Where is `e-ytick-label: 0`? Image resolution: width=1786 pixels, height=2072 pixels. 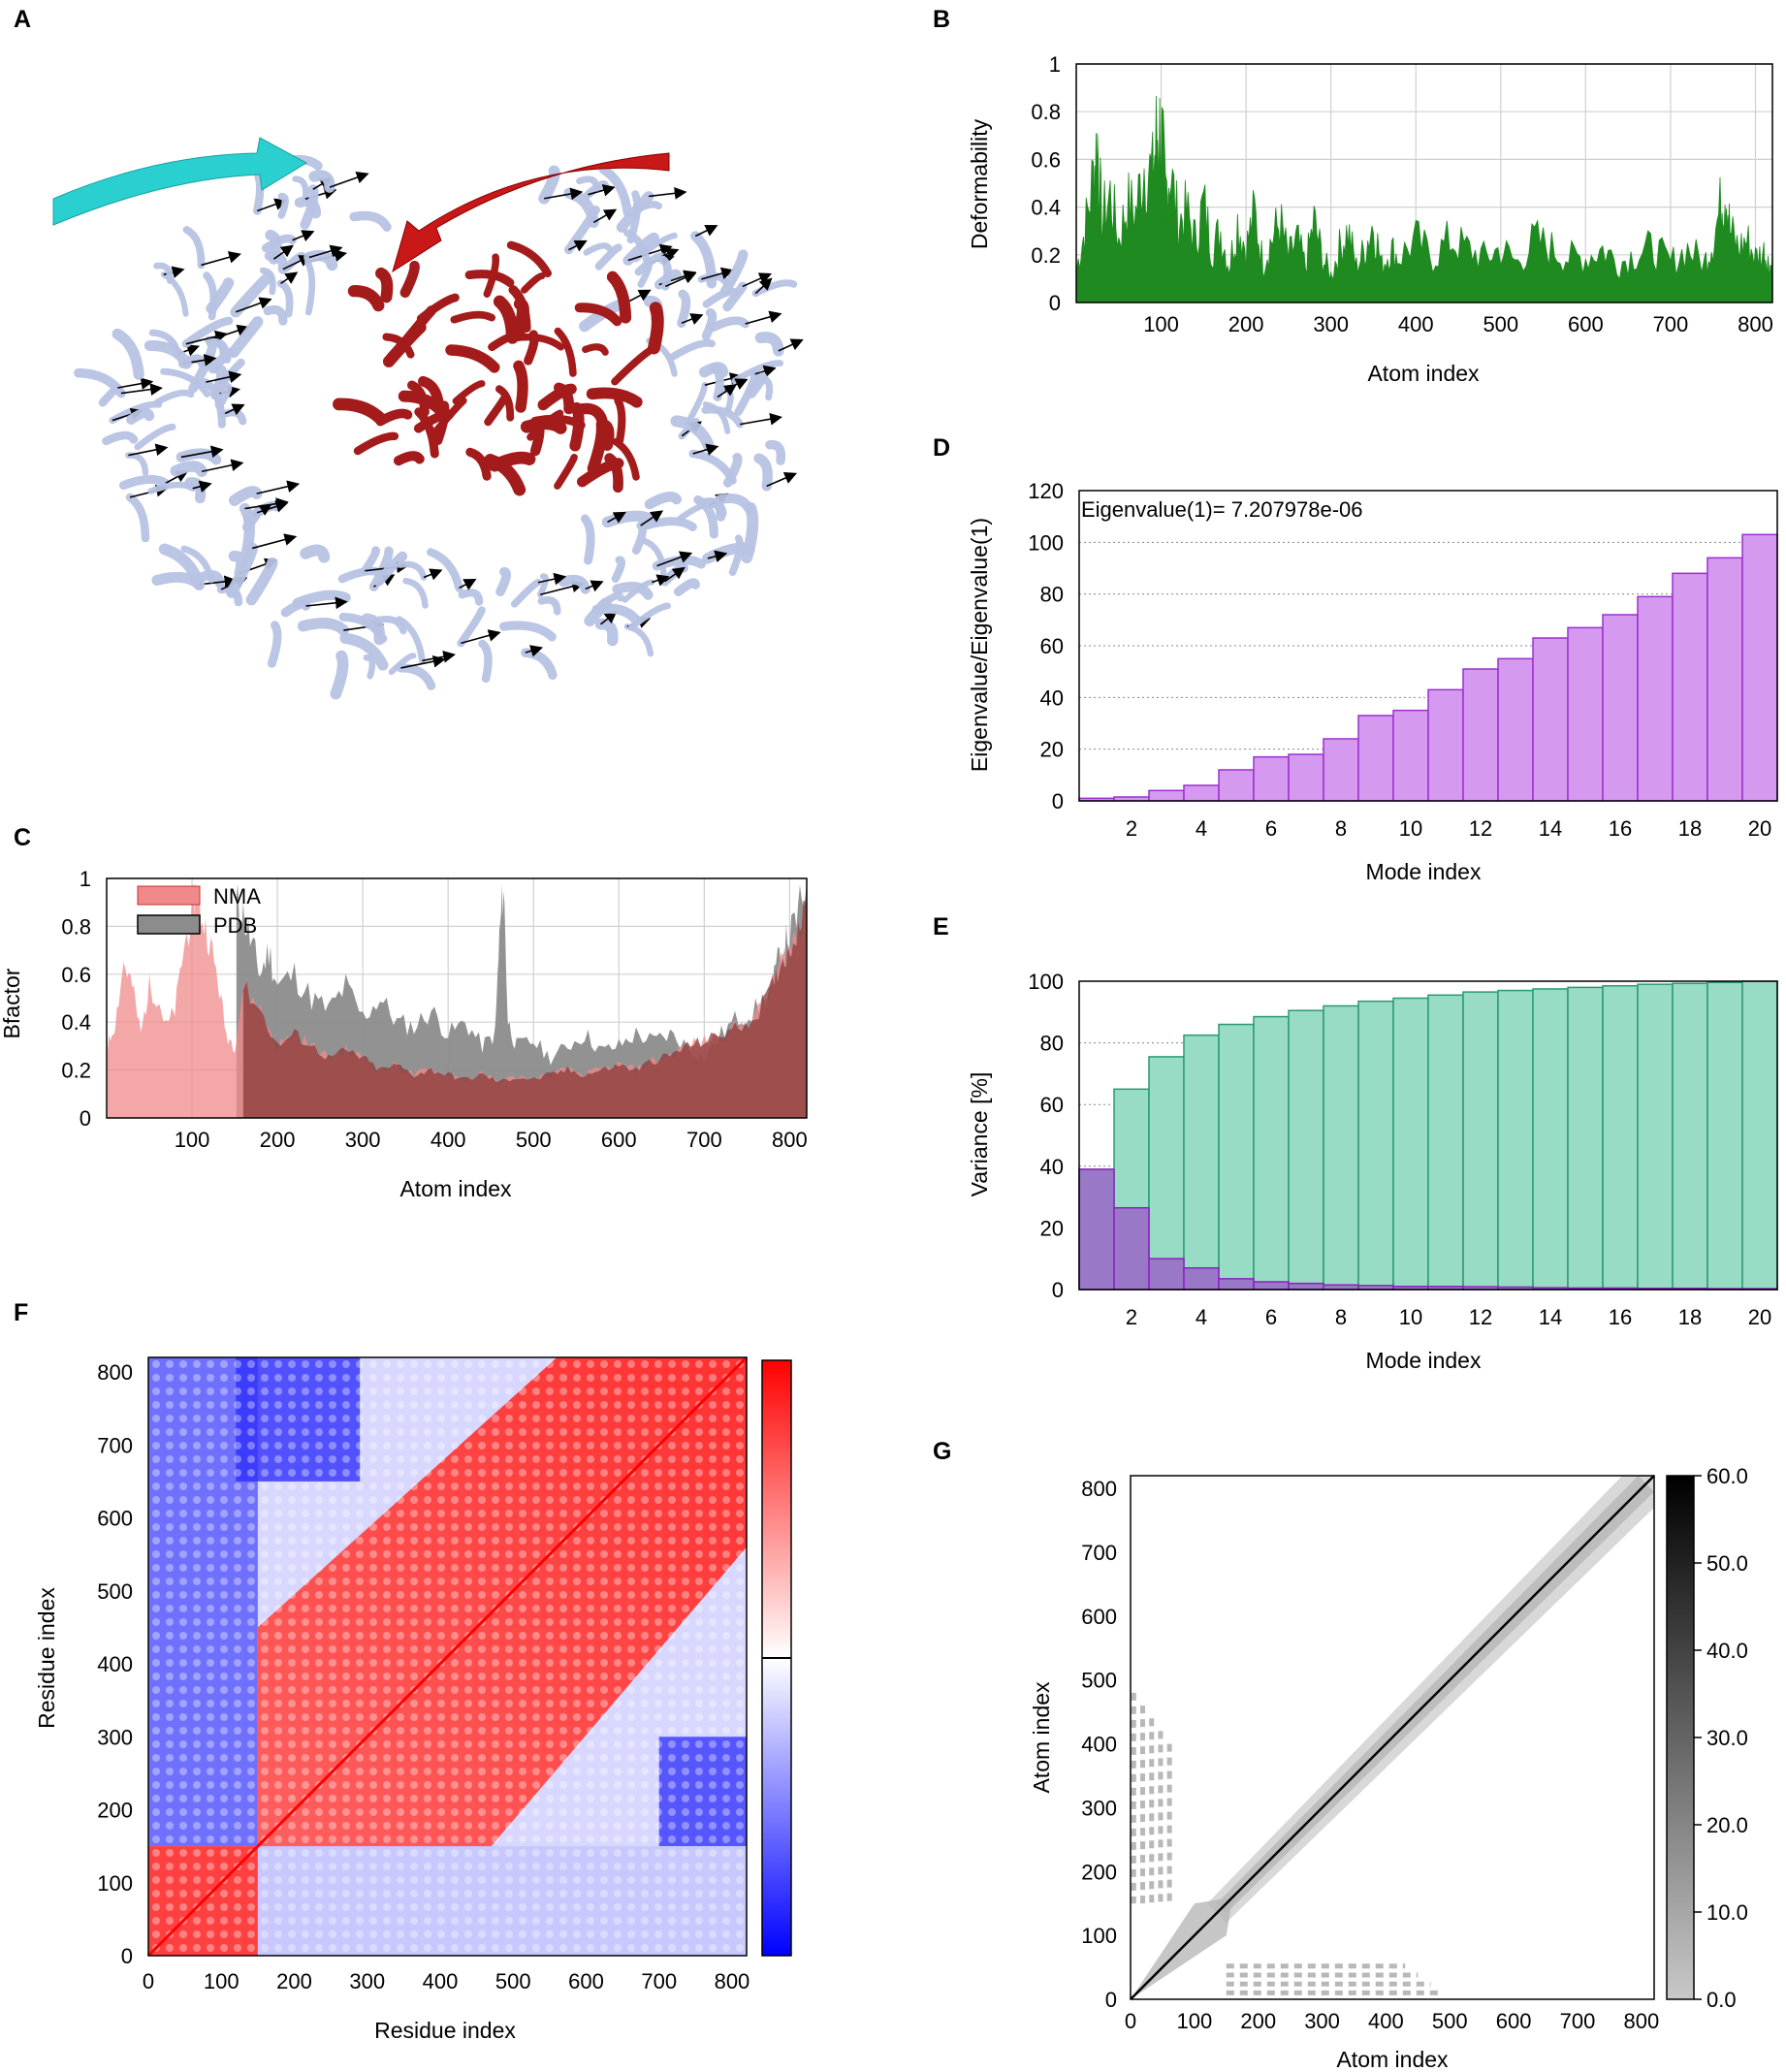
e-ytick-label: 0 is located at coordinates (1058, 1290).